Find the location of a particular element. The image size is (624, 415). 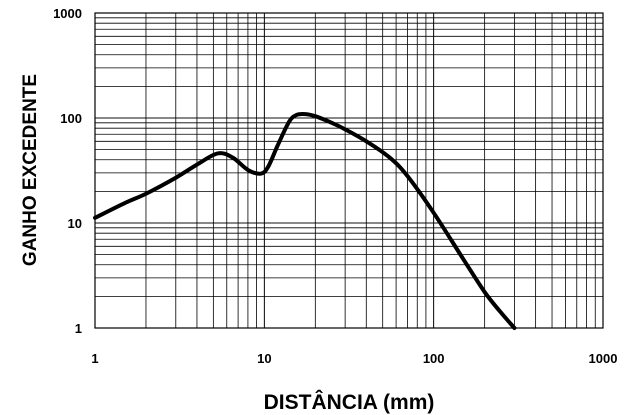

y-axis-title: GANHO EXCEDENTE is located at coordinates (30, 170).